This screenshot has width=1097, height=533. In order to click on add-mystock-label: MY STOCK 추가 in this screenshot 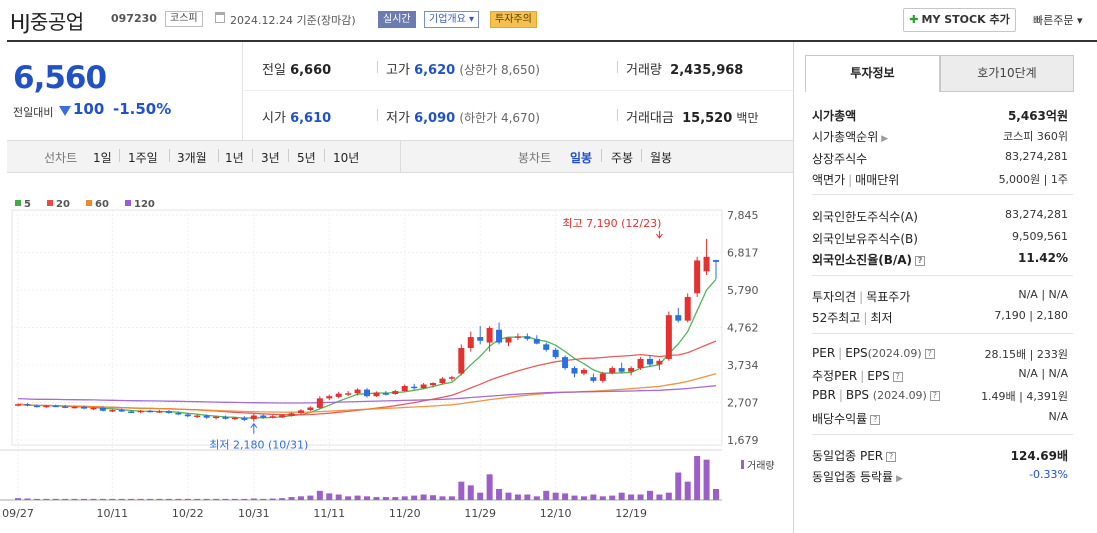, I will do `click(965, 19)`.